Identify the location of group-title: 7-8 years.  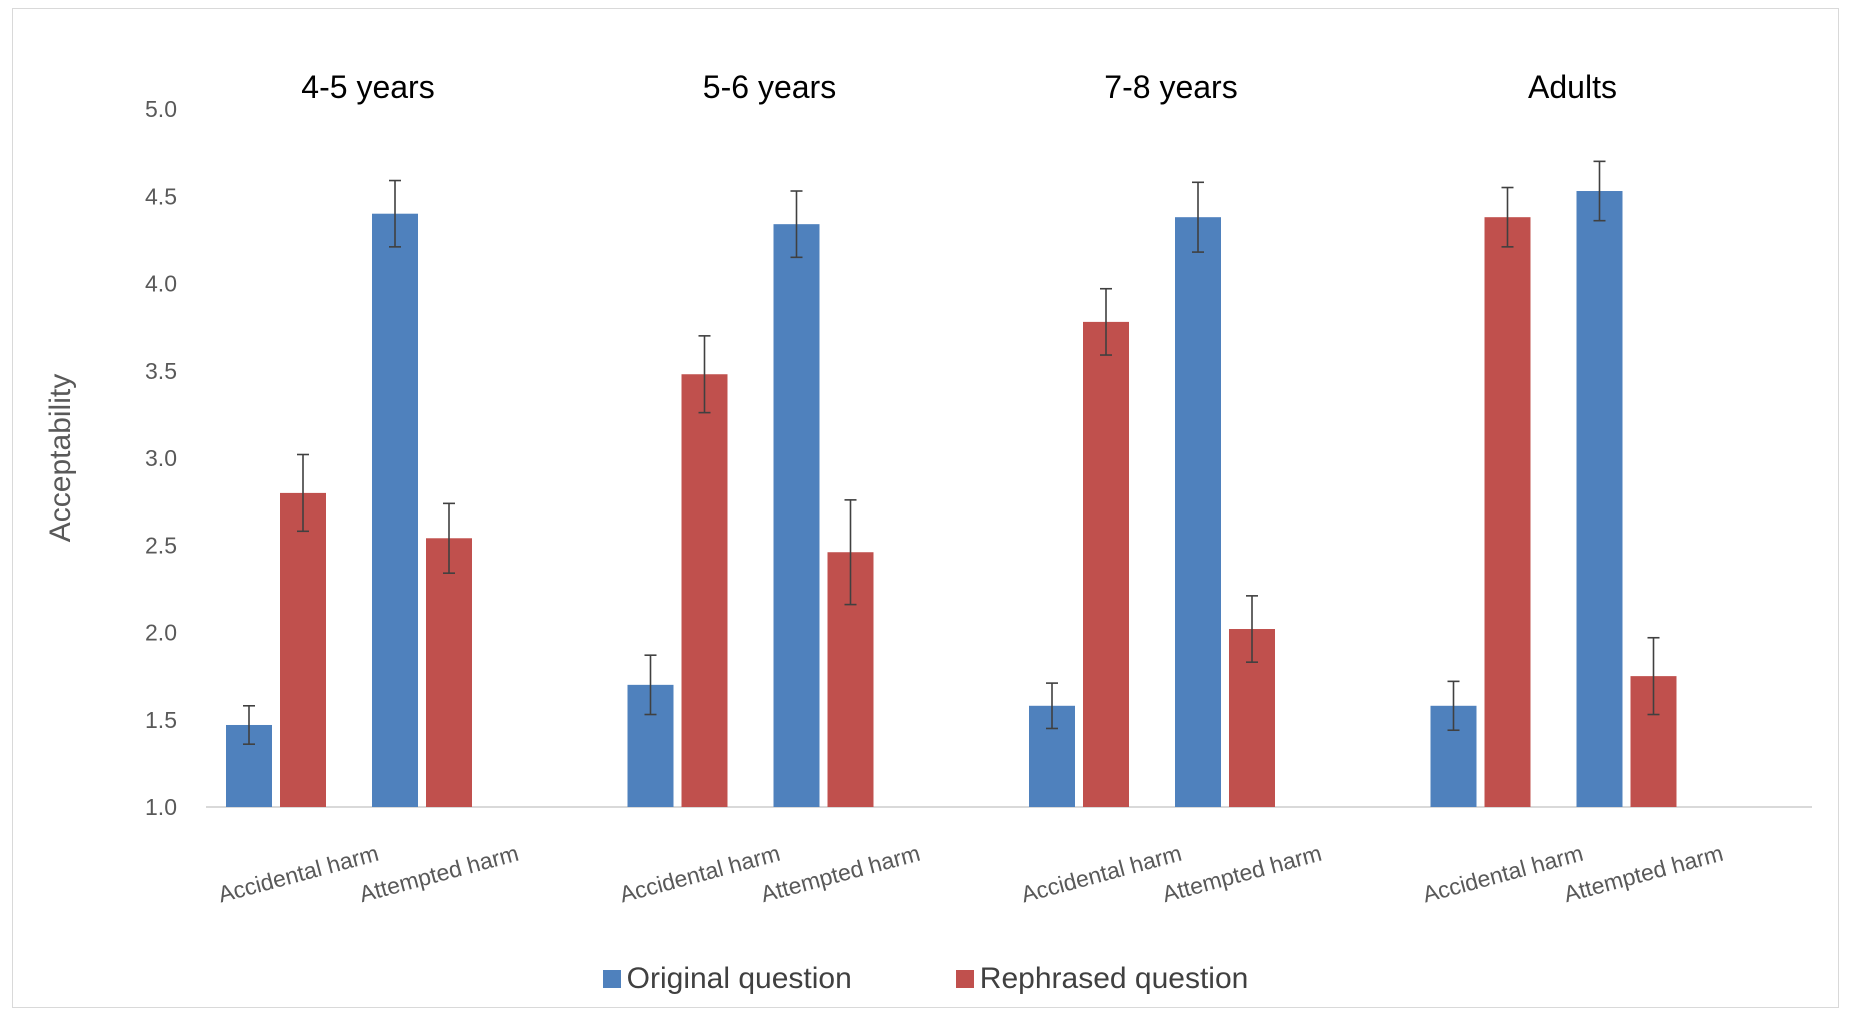
(1170, 87).